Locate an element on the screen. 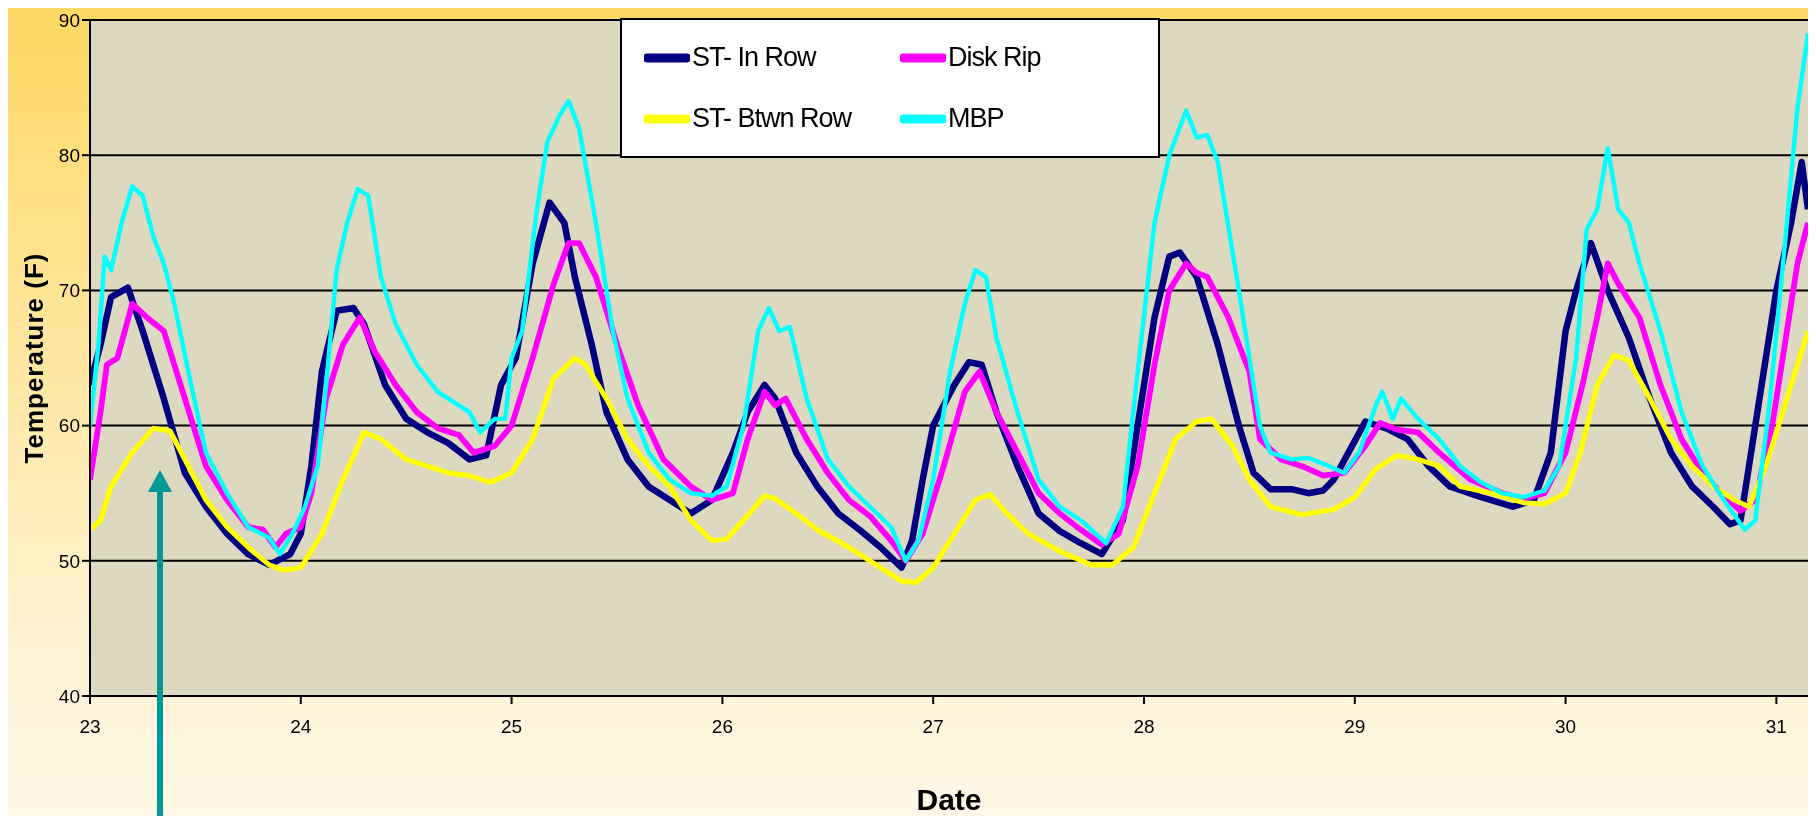 The image size is (1816, 824). x-tick-label: 27 is located at coordinates (933, 727).